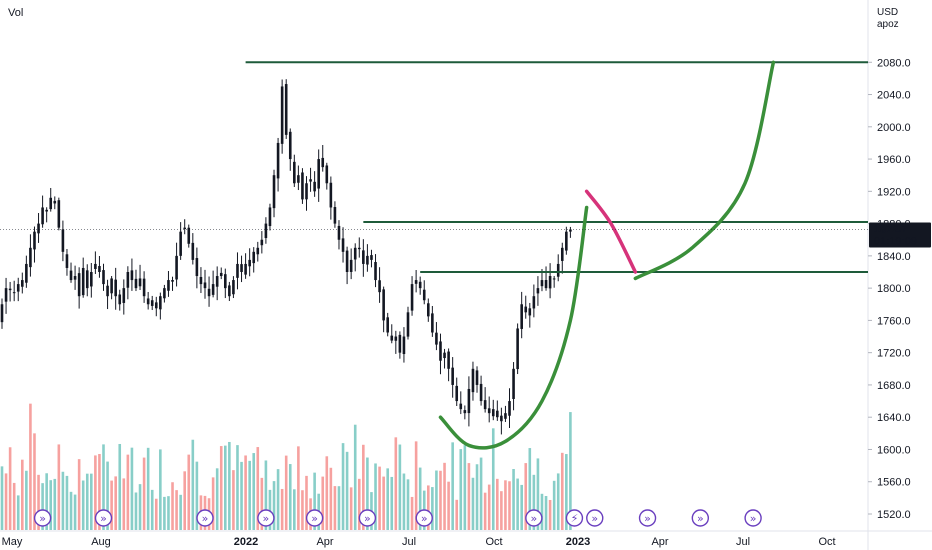 The image size is (932, 550). I want to click on breakout-curve, so click(704, 170).